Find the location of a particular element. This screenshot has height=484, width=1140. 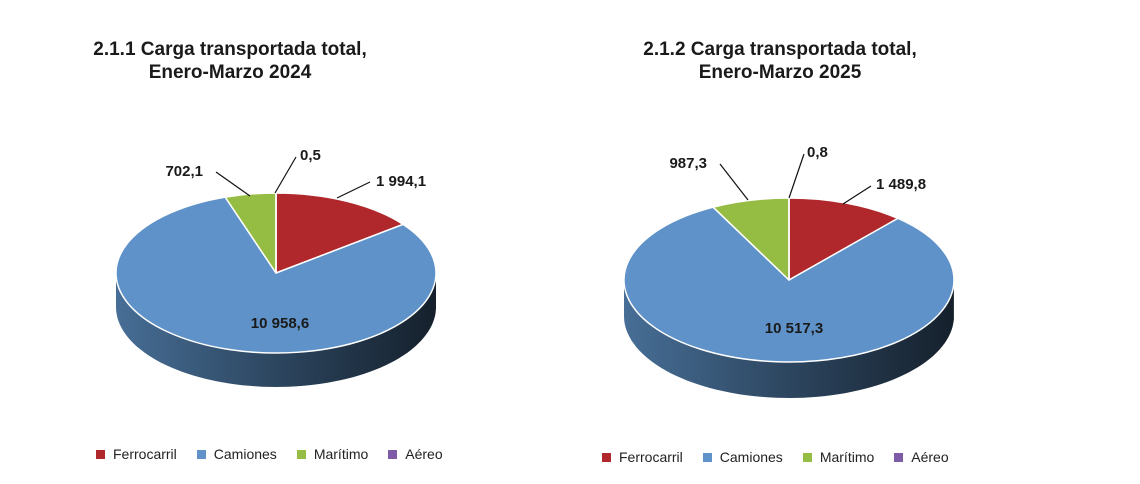

chart-subtitle: Enero-Marzo 2025 is located at coordinates (780, 72).